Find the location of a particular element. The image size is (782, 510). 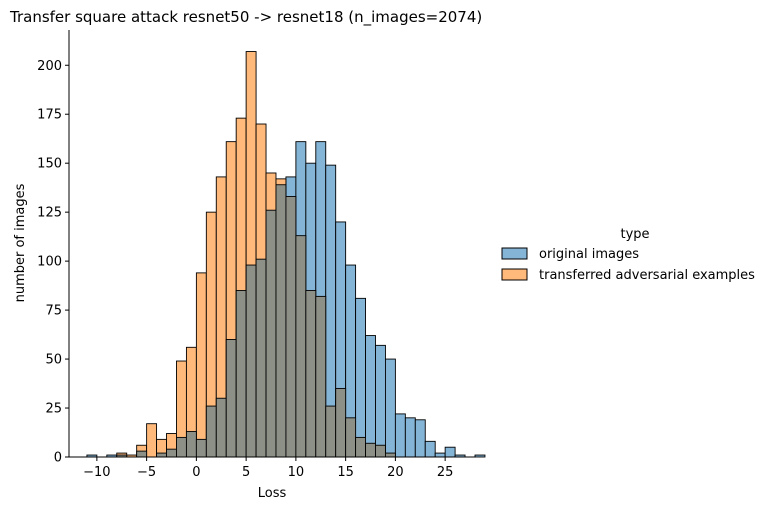

x-tick-label: 10 is located at coordinates (296, 472).